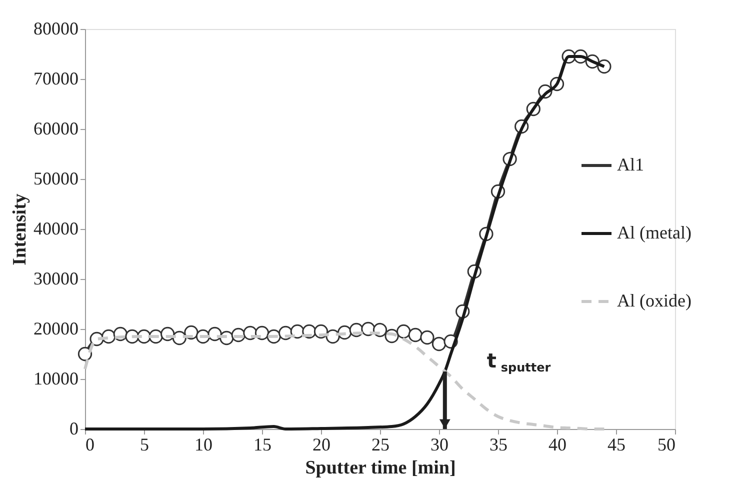 The image size is (744, 495). I want to click on x-tick-label: 25, so click(381, 444).